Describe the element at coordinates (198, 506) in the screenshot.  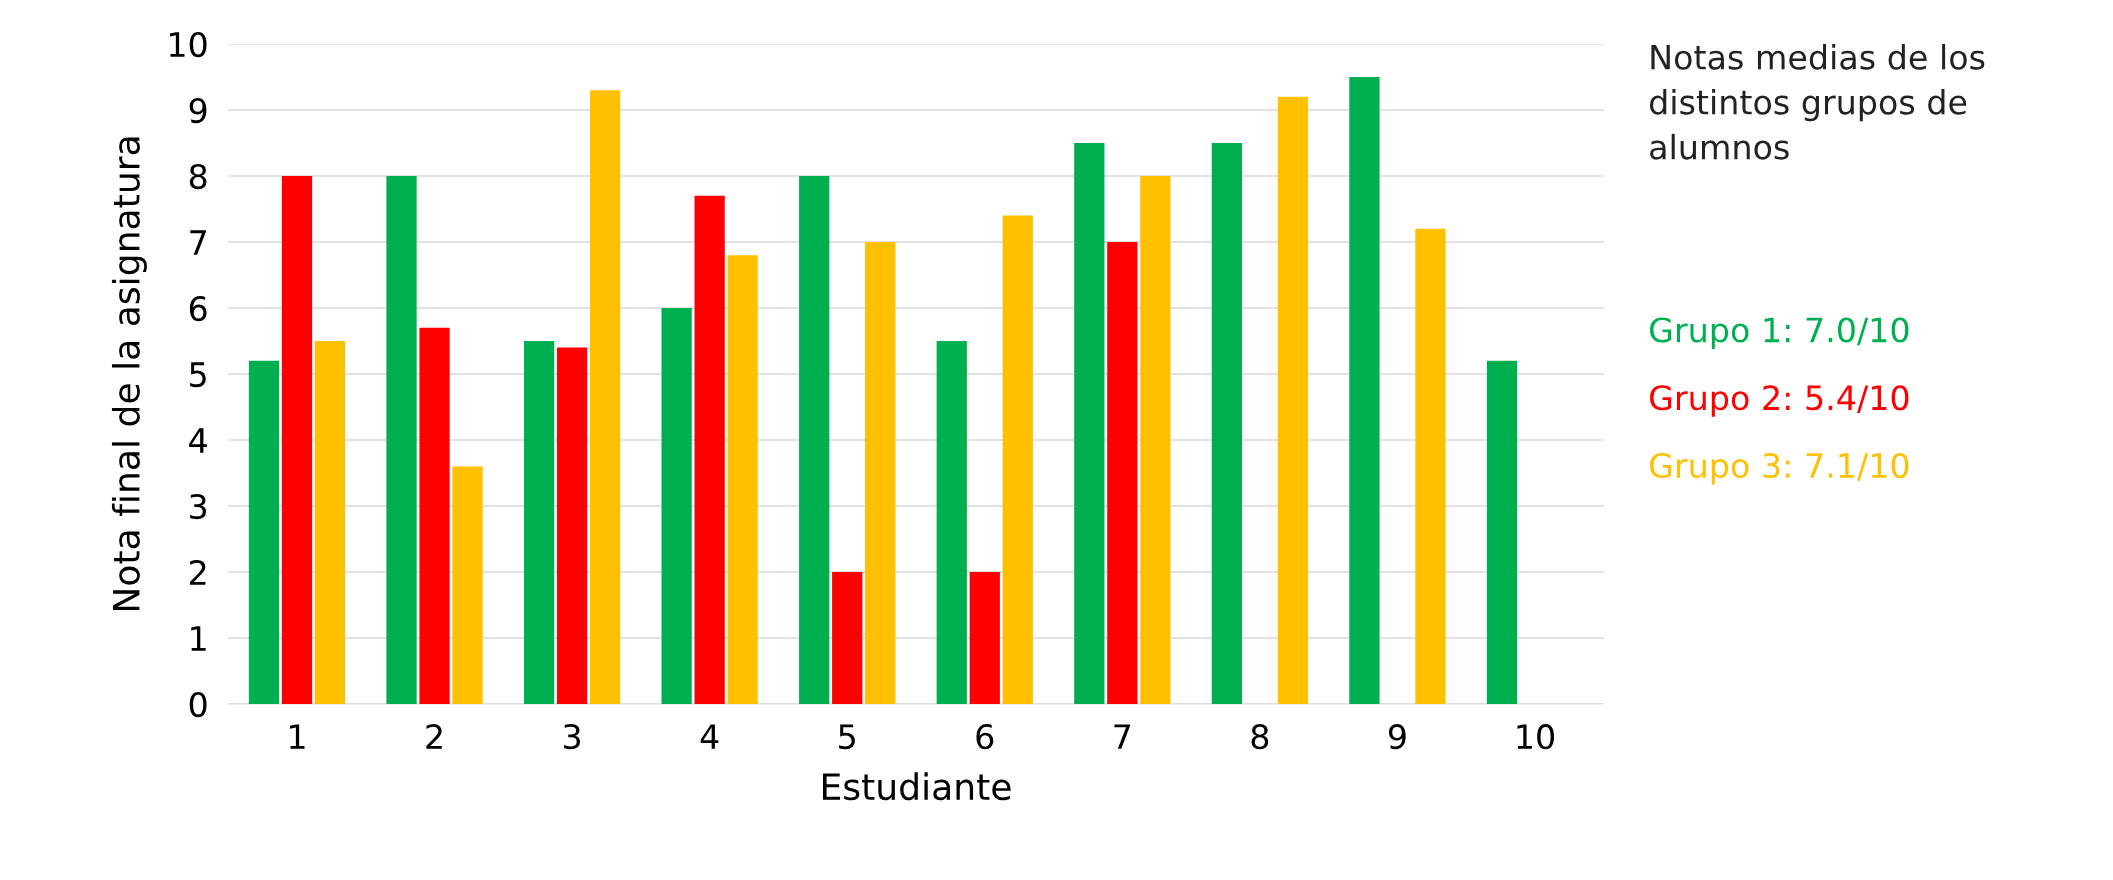
I see `y-tick-label: 3` at that location.